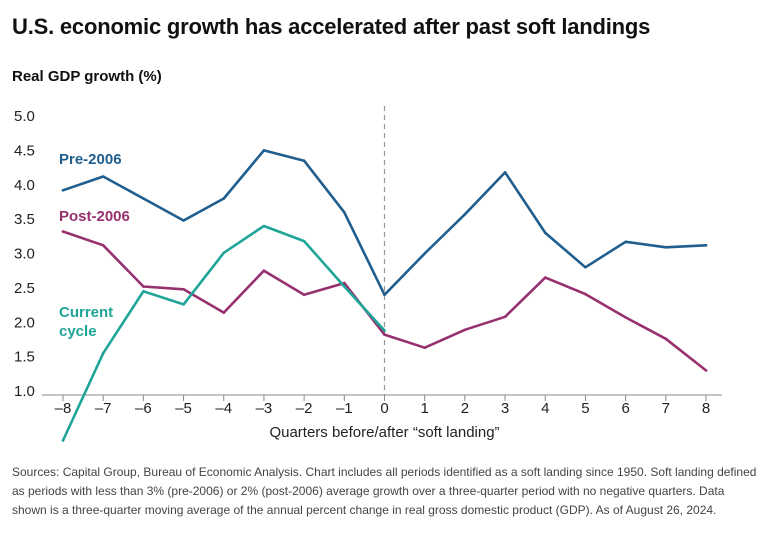  What do you see at coordinates (304, 408) in the screenshot?
I see `x-tick-label: –2` at bounding box center [304, 408].